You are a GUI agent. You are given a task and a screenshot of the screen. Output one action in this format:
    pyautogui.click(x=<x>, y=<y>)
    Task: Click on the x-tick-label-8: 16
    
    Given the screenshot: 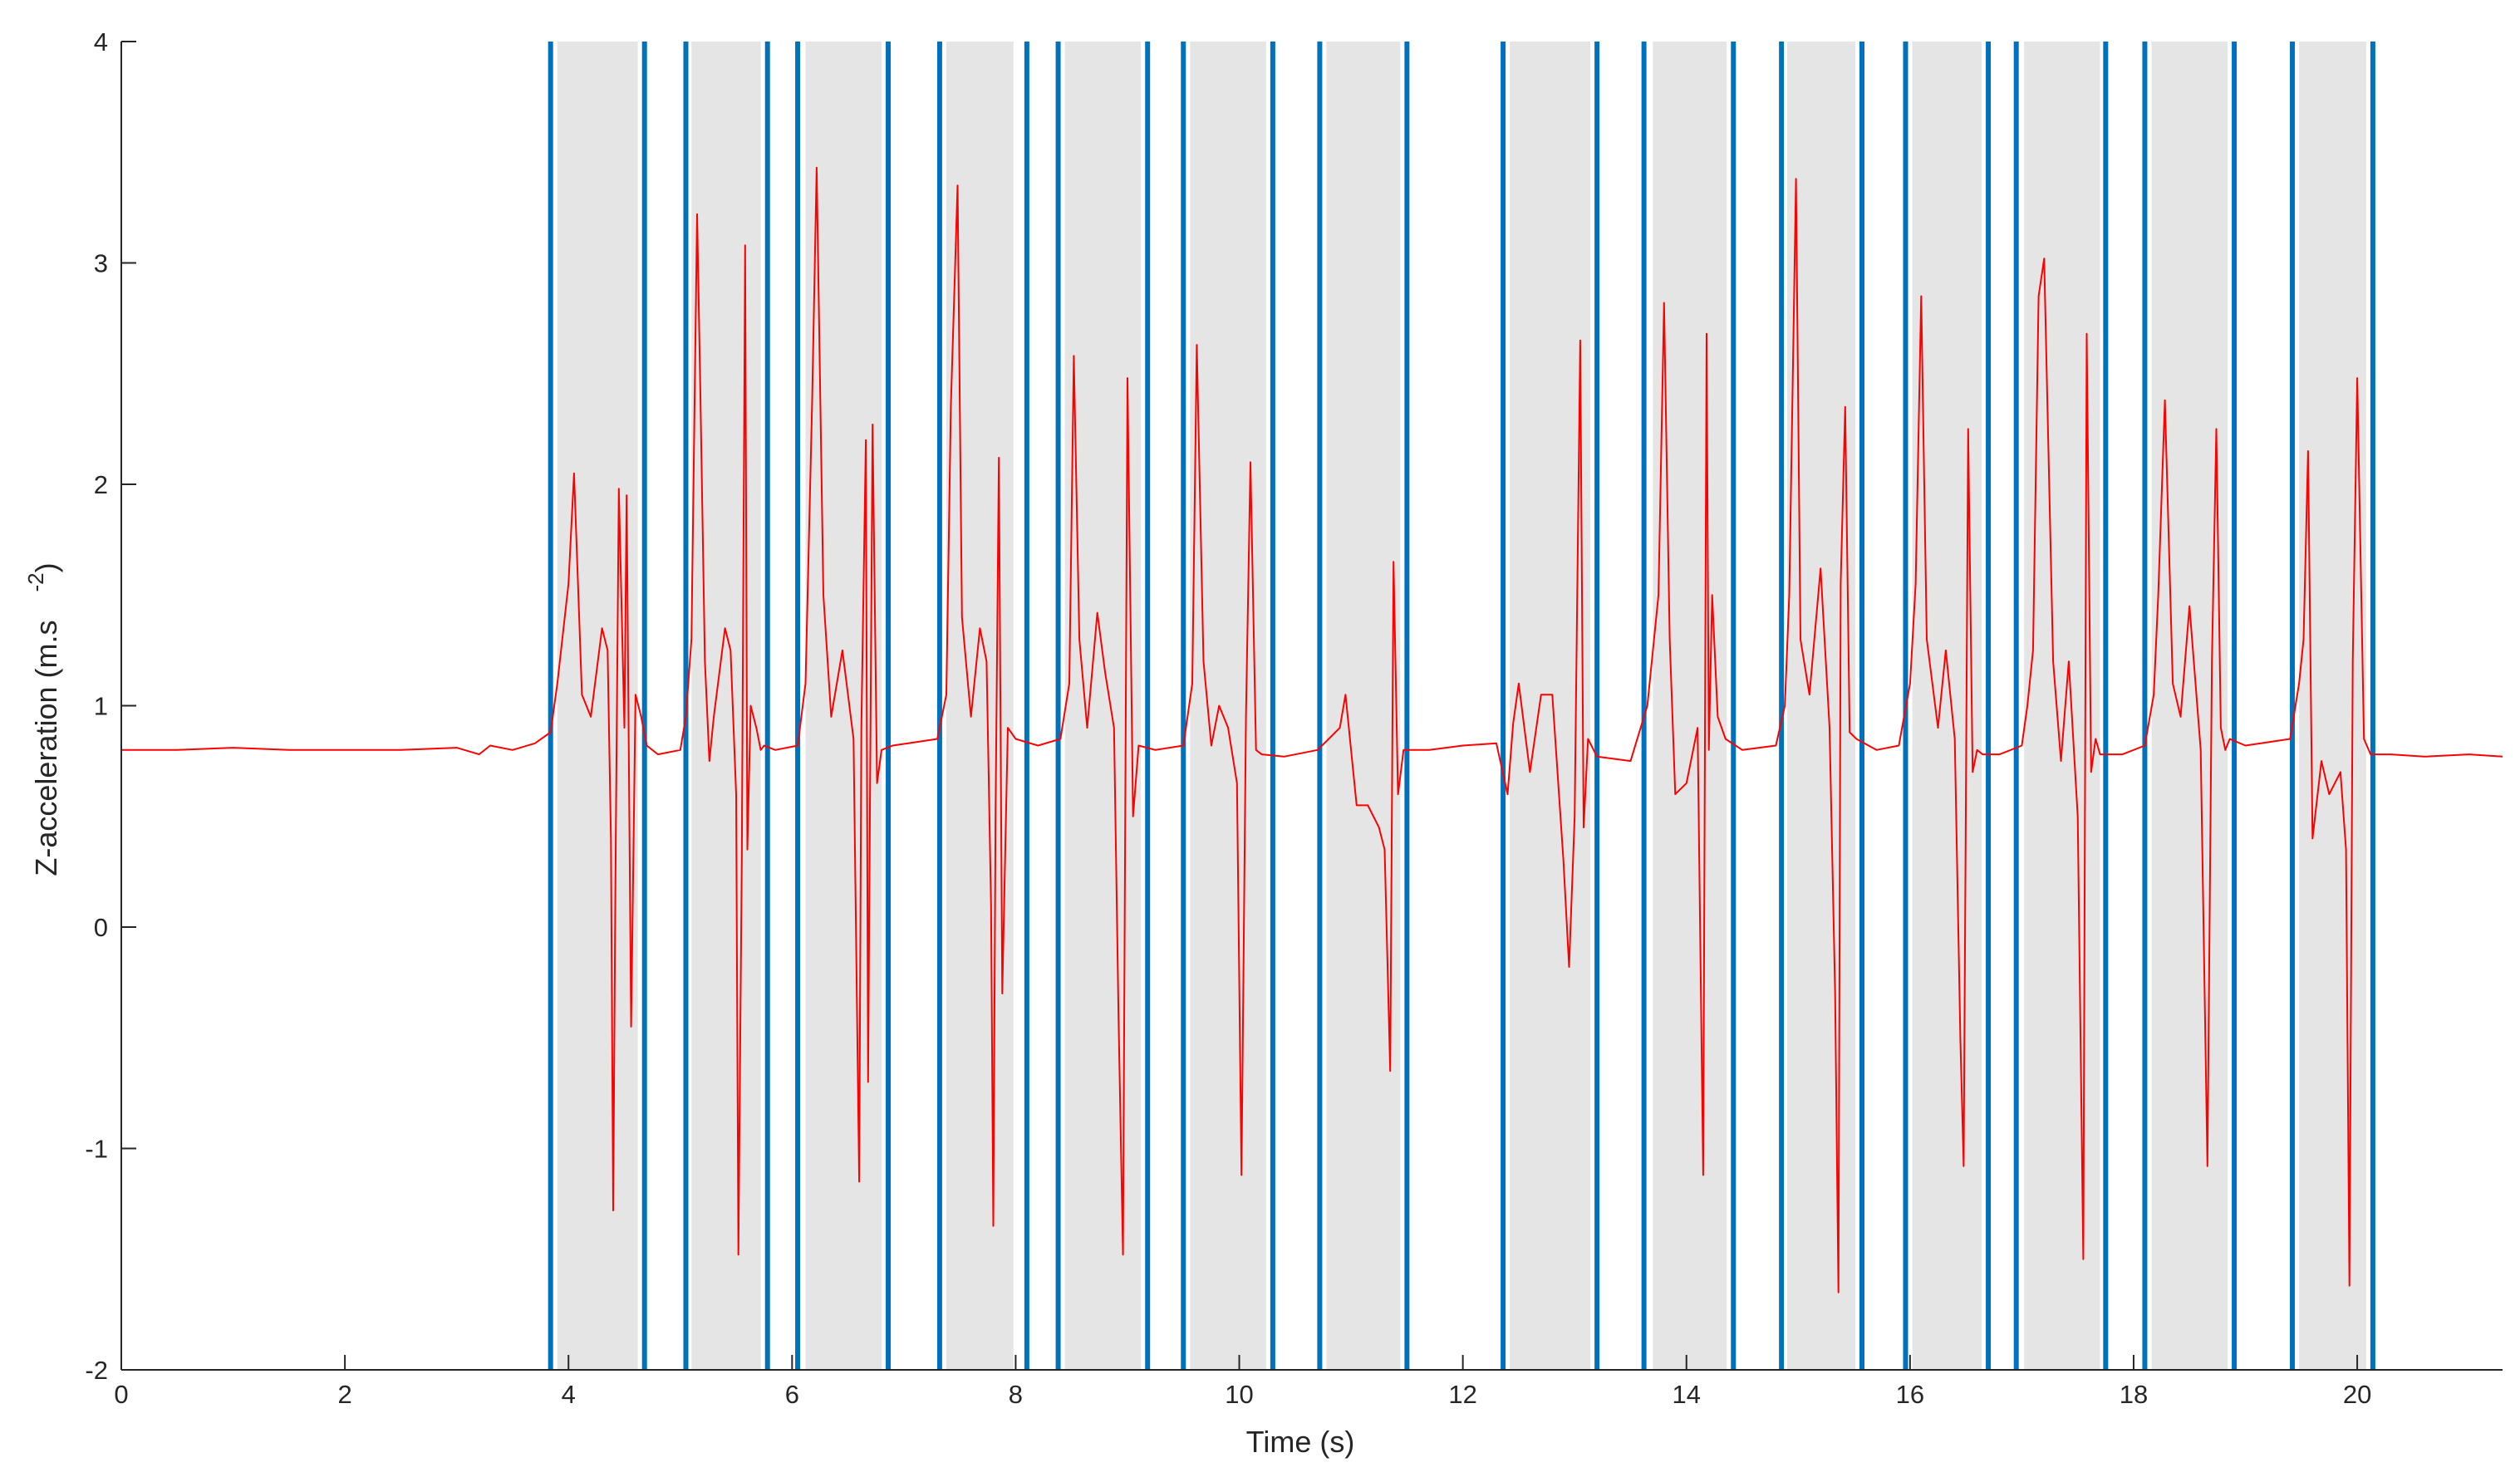 What is the action you would take?
    pyautogui.click(x=1910, y=1394)
    